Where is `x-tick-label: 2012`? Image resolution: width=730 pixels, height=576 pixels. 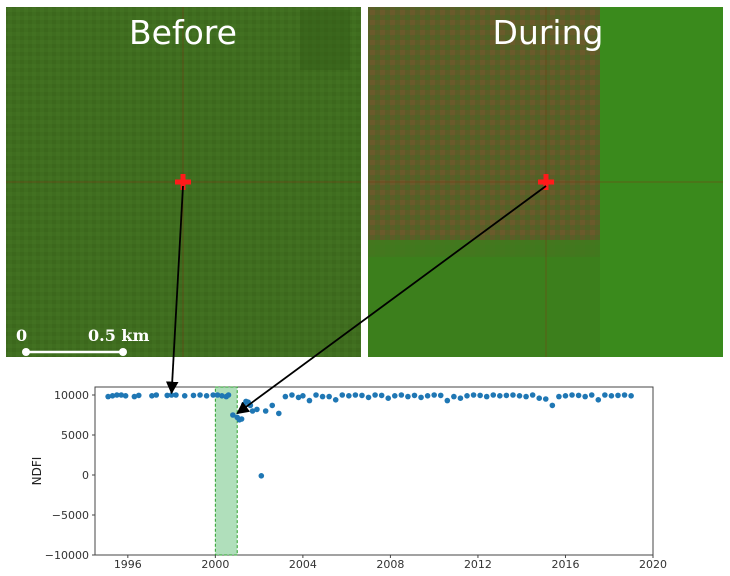
x-tick-label: 2012 is located at coordinates (478, 564).